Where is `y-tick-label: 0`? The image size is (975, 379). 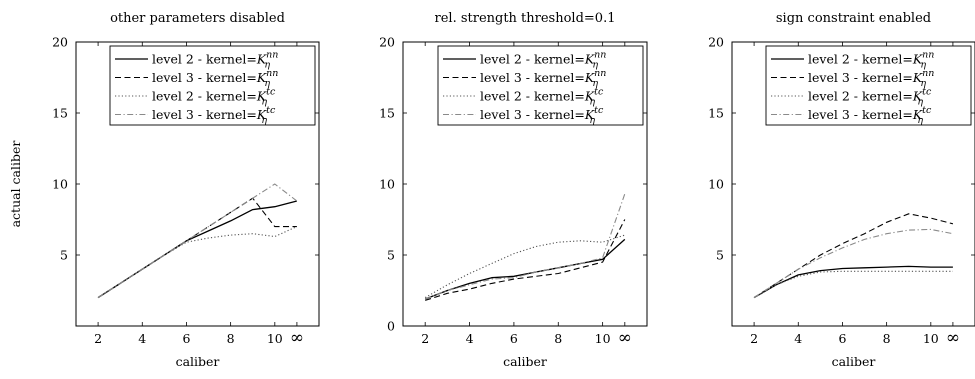 y-tick-label: 0 is located at coordinates (391, 326).